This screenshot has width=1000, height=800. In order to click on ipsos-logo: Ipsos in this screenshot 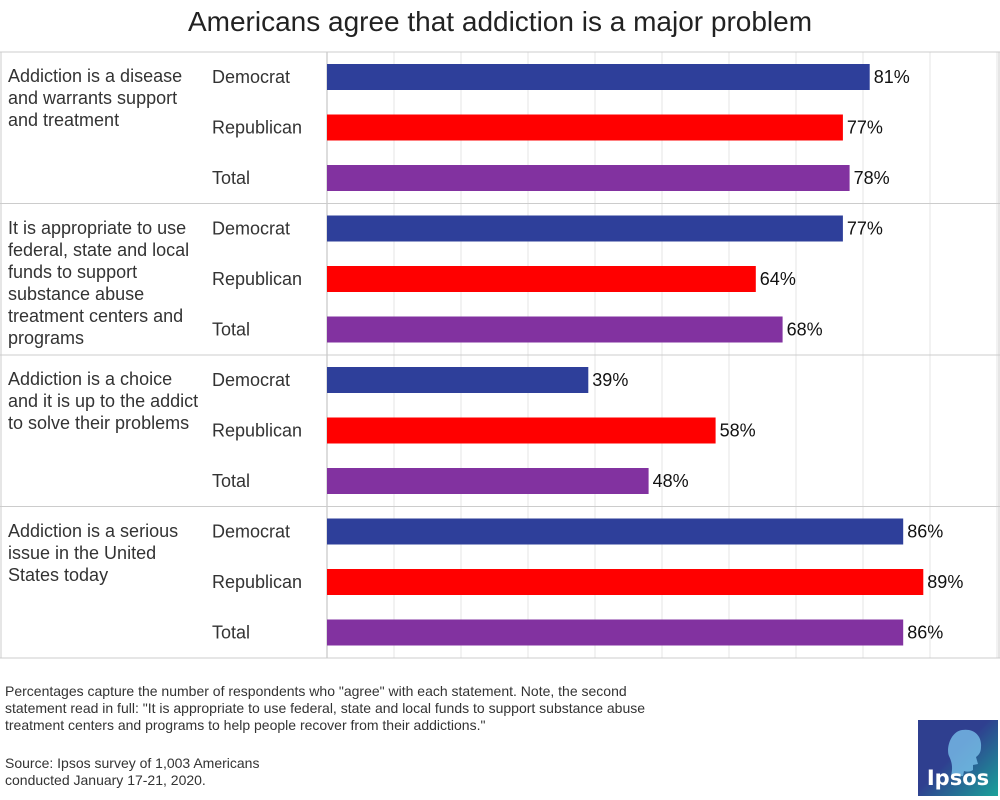, I will do `click(958, 758)`.